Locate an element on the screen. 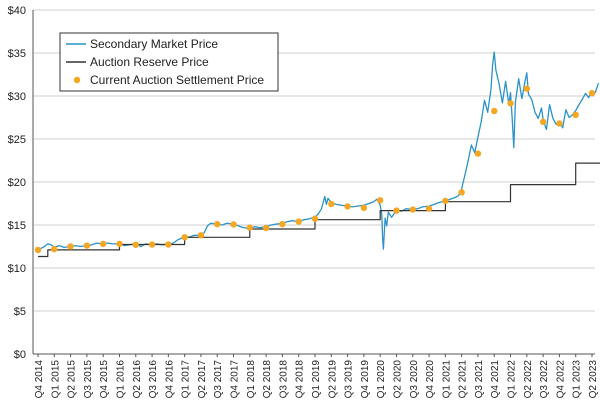 This screenshot has height=412, width=600. x-tick-label: Q2 2017 is located at coordinates (202, 379).